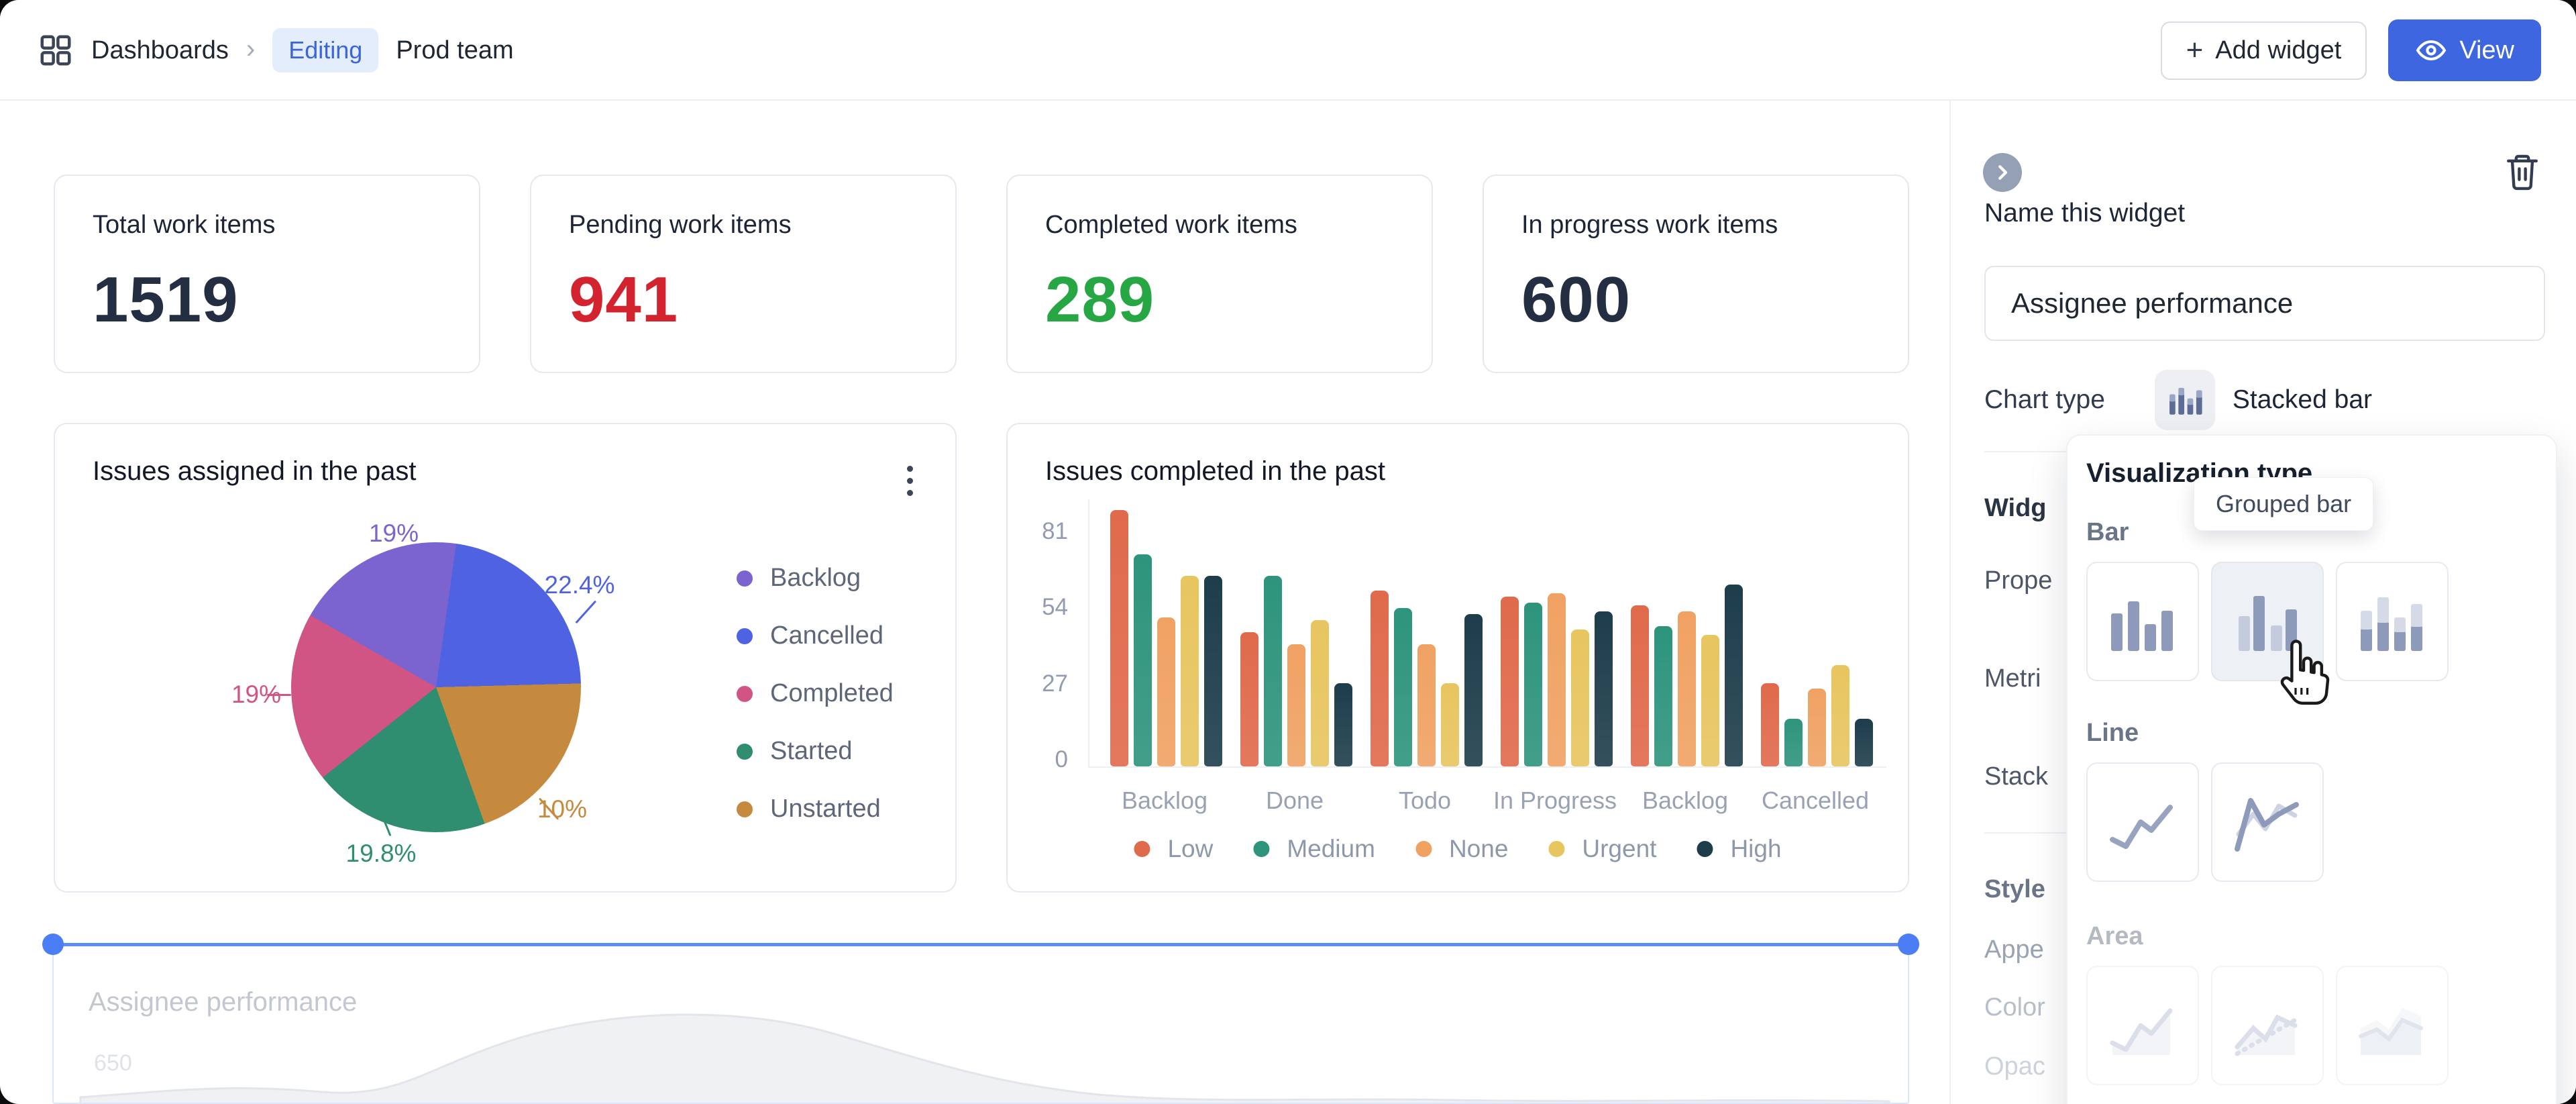 This screenshot has width=2576, height=1104. What do you see at coordinates (2522, 172) in the screenshot?
I see `delete-widget-icon` at bounding box center [2522, 172].